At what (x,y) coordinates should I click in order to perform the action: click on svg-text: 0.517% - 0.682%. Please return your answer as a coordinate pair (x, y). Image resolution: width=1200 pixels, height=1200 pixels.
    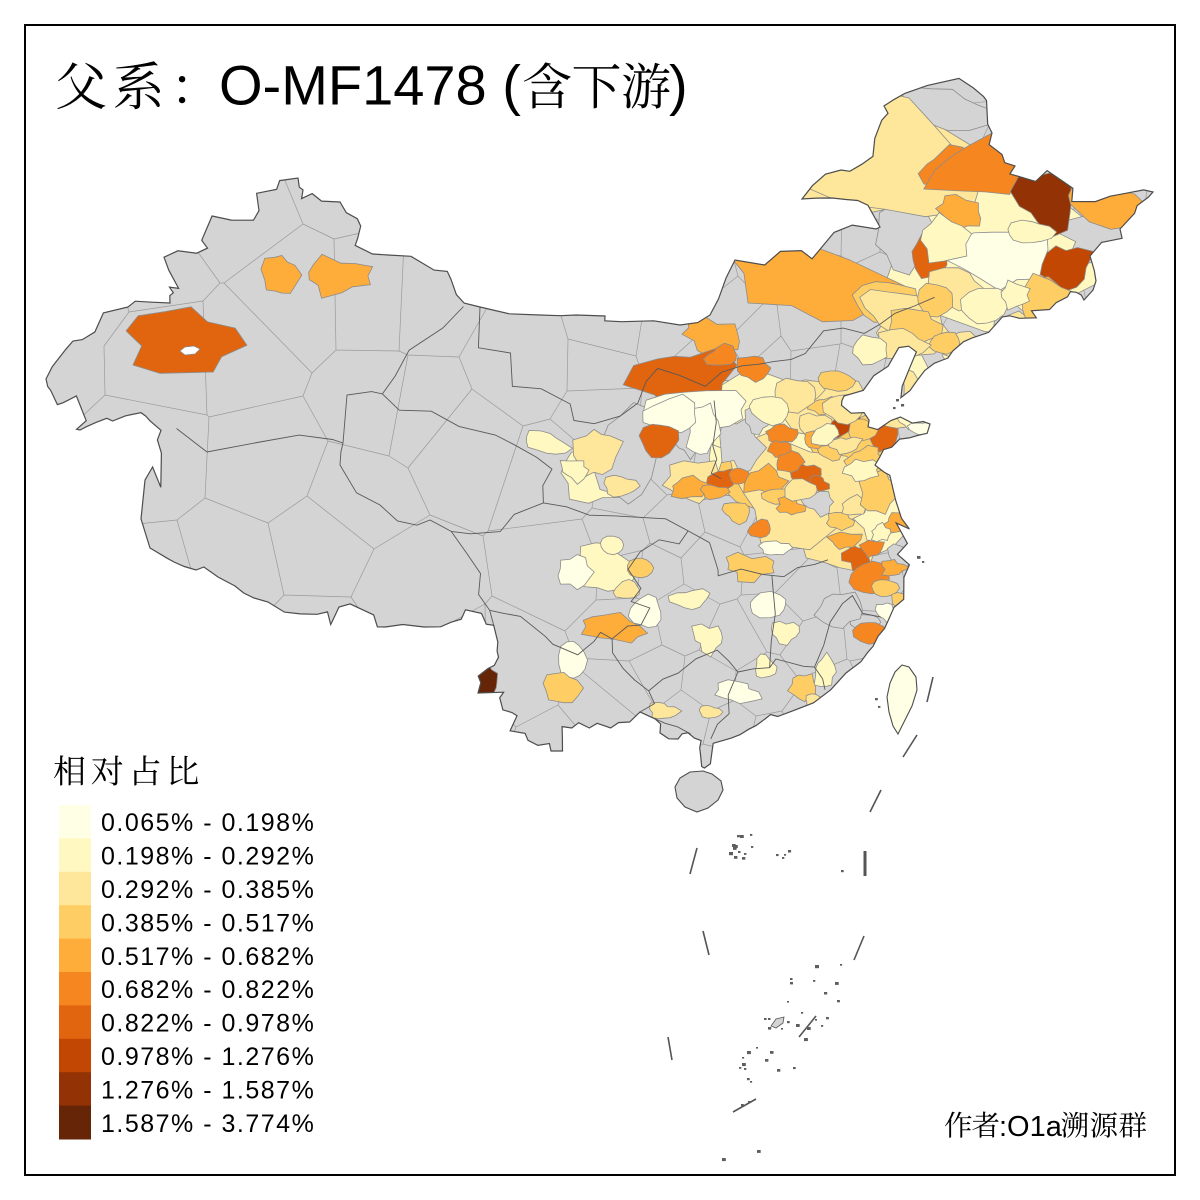
    Looking at the image, I should click on (208, 957).